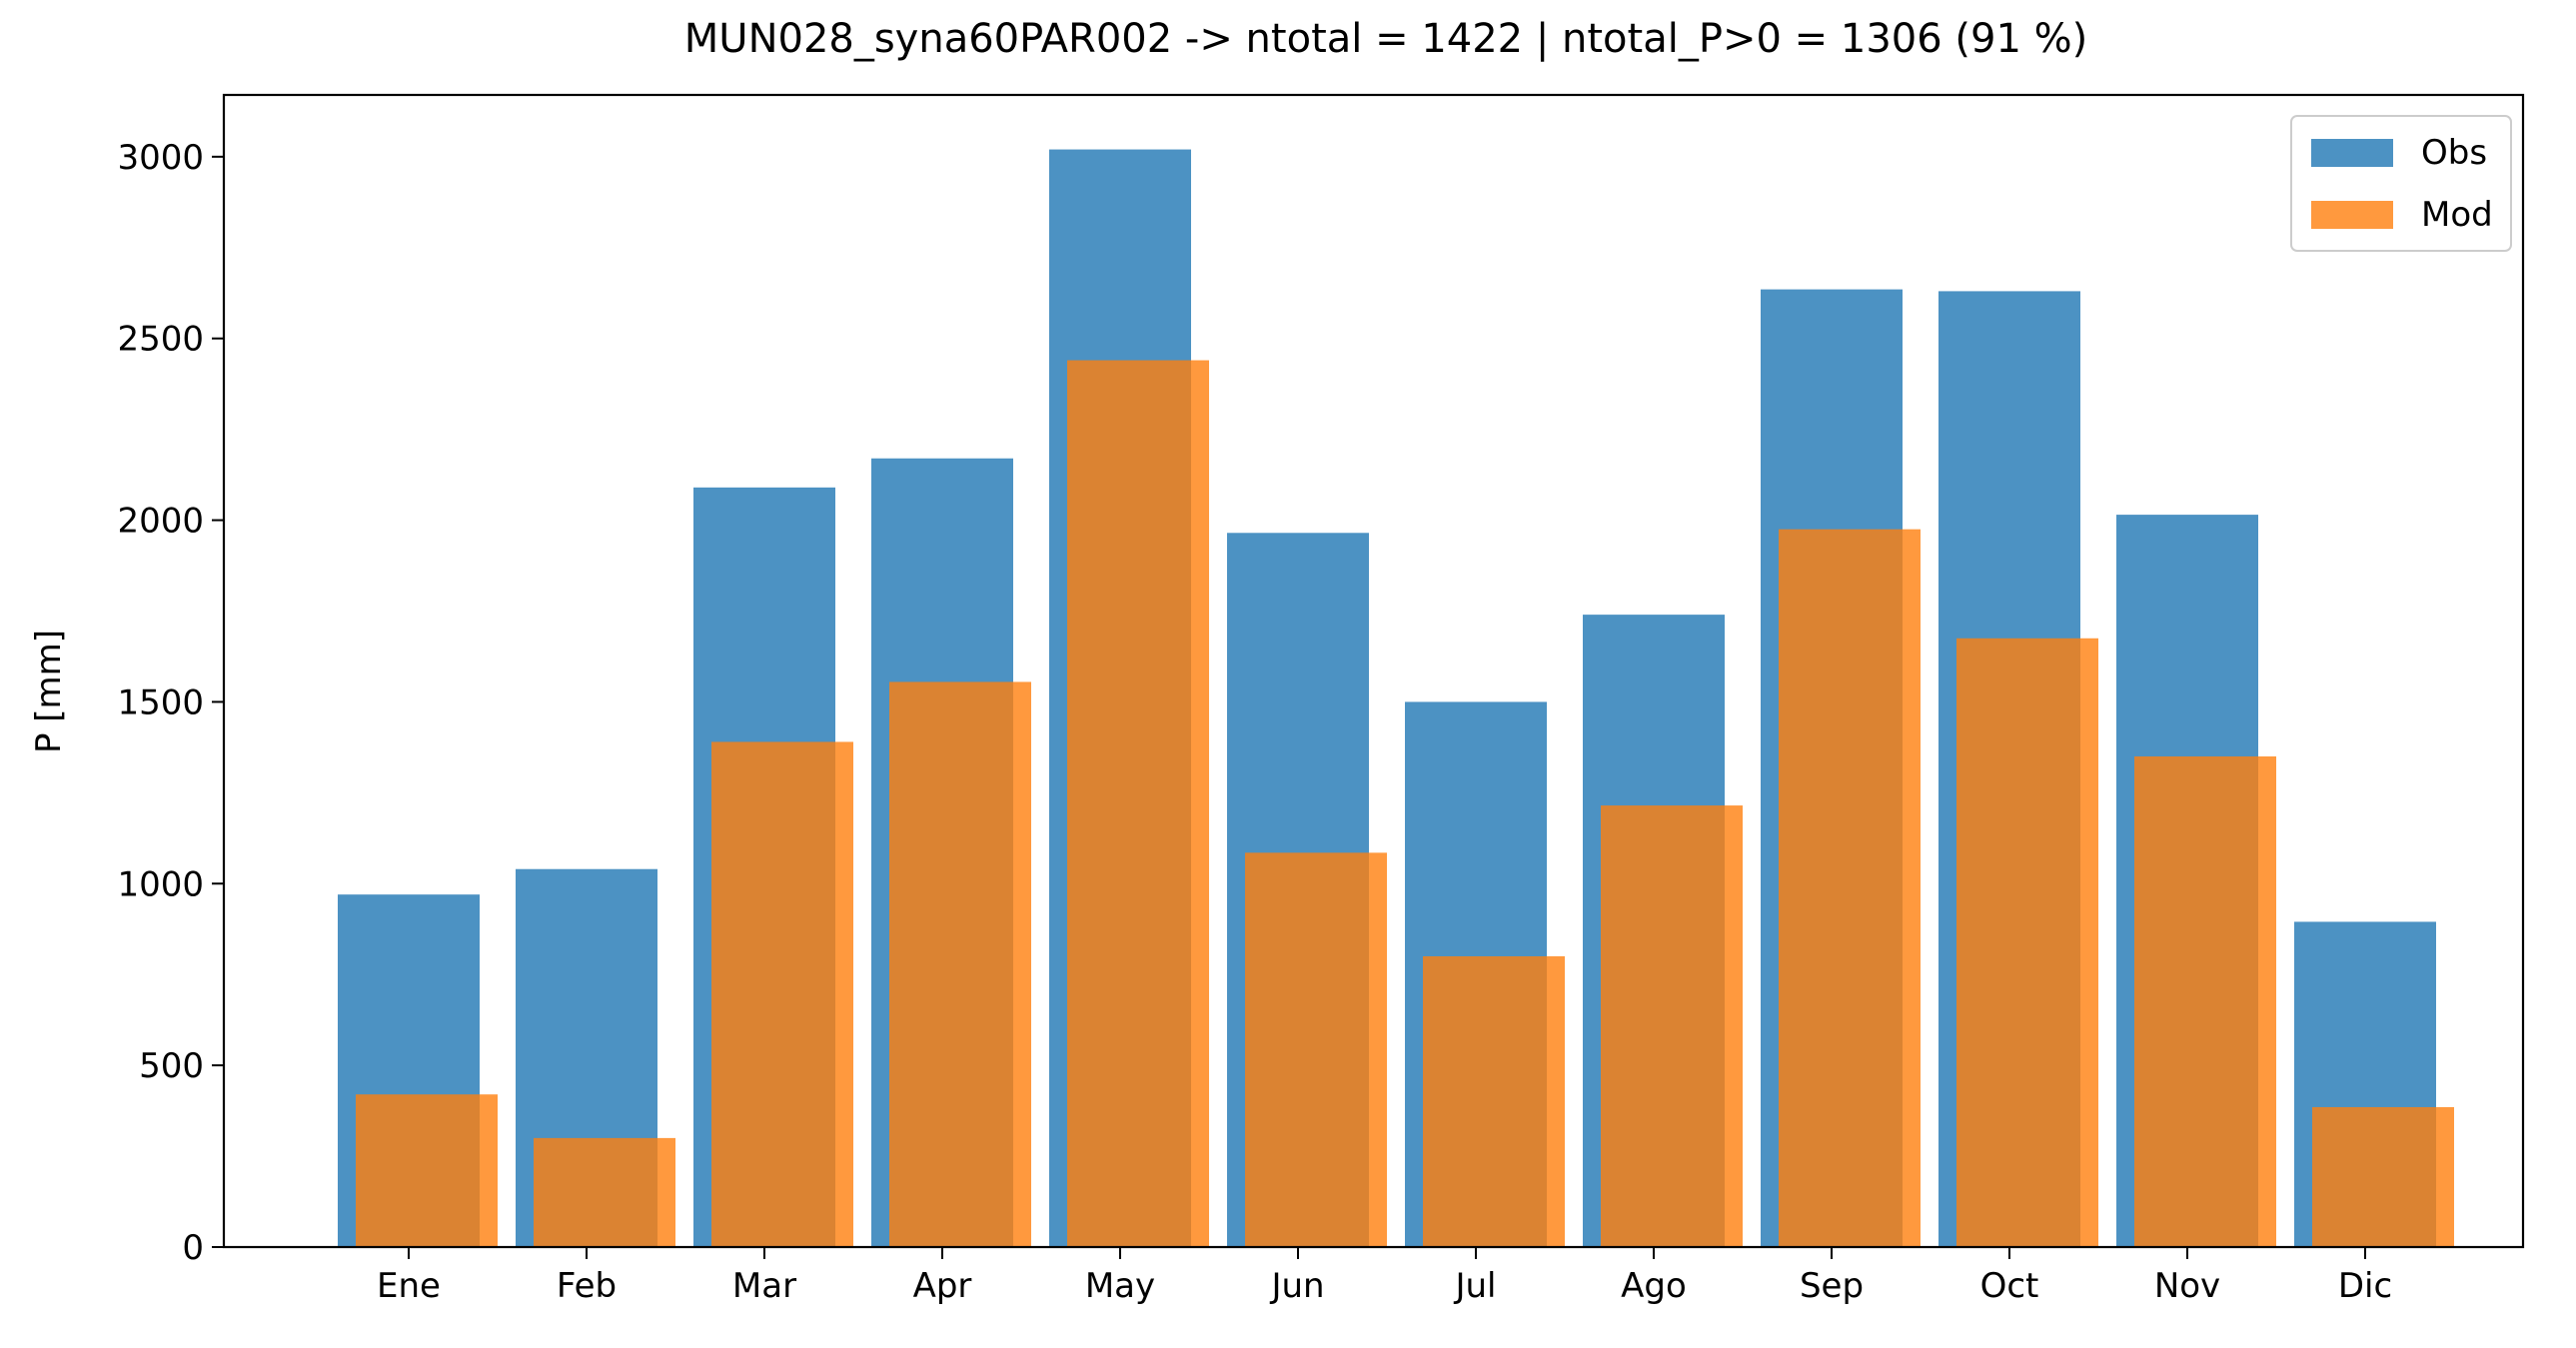 The width and height of the screenshot is (2576, 1348). Describe the element at coordinates (49, 692) in the screenshot. I see `y-axis-label: P [mm]` at that location.